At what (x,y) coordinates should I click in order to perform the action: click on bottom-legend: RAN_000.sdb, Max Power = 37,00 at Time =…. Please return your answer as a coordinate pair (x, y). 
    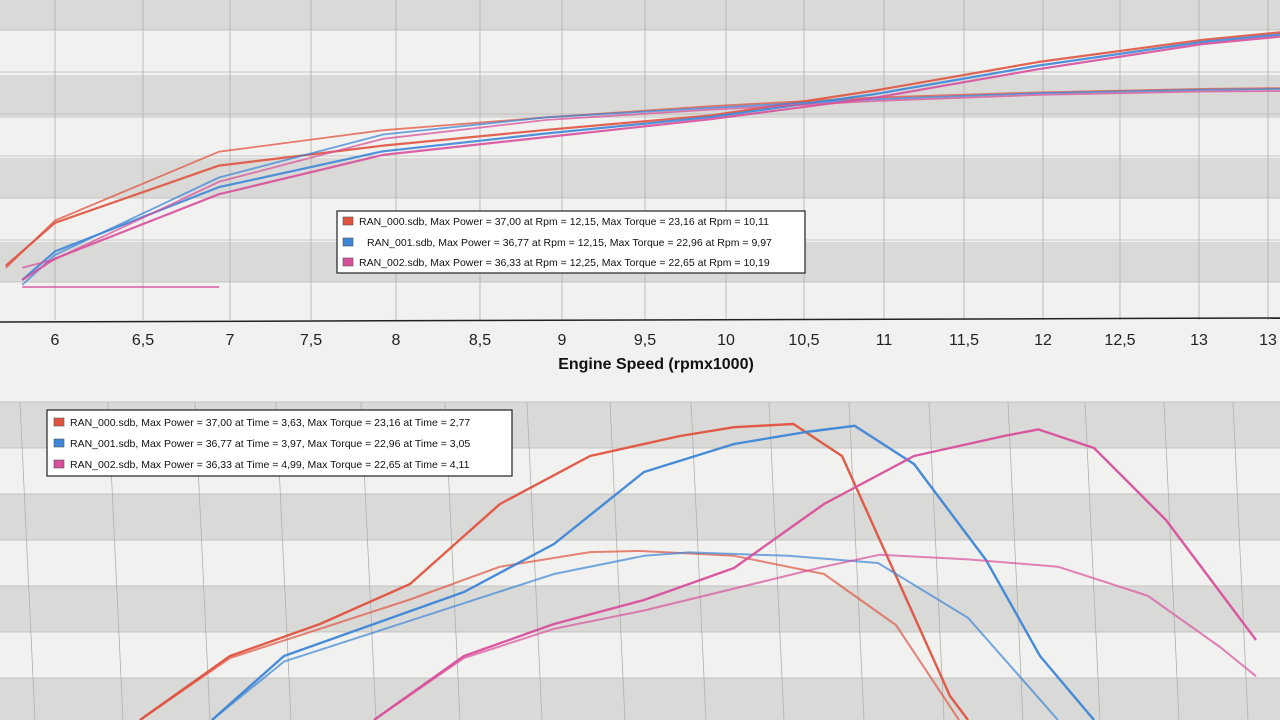
    Looking at the image, I should click on (279, 443).